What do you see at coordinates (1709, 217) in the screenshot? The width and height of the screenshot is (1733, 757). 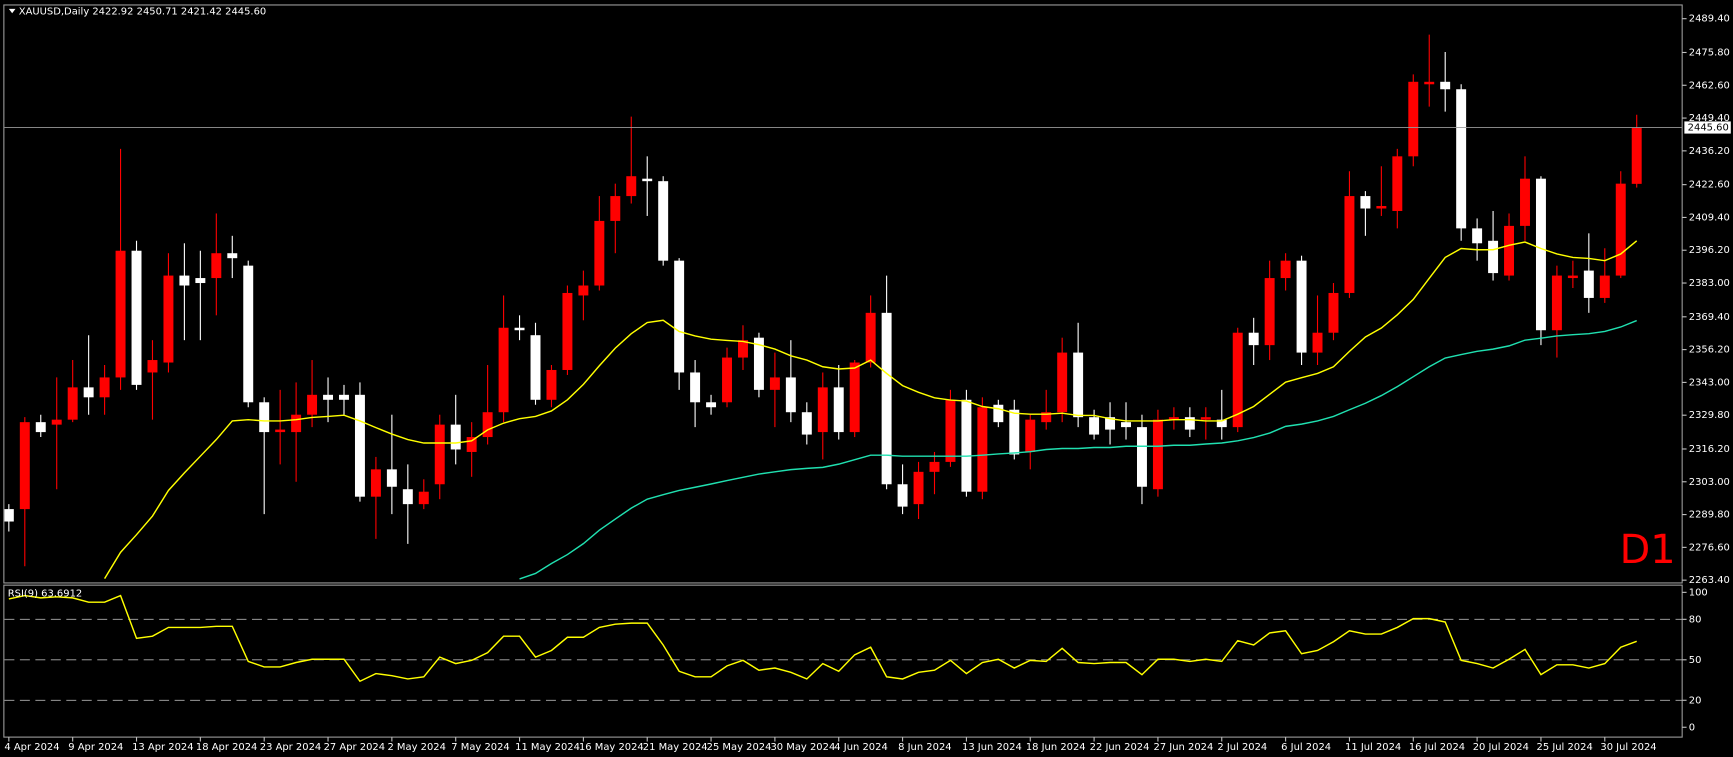 I see `y-tick-label: 2409.40` at bounding box center [1709, 217].